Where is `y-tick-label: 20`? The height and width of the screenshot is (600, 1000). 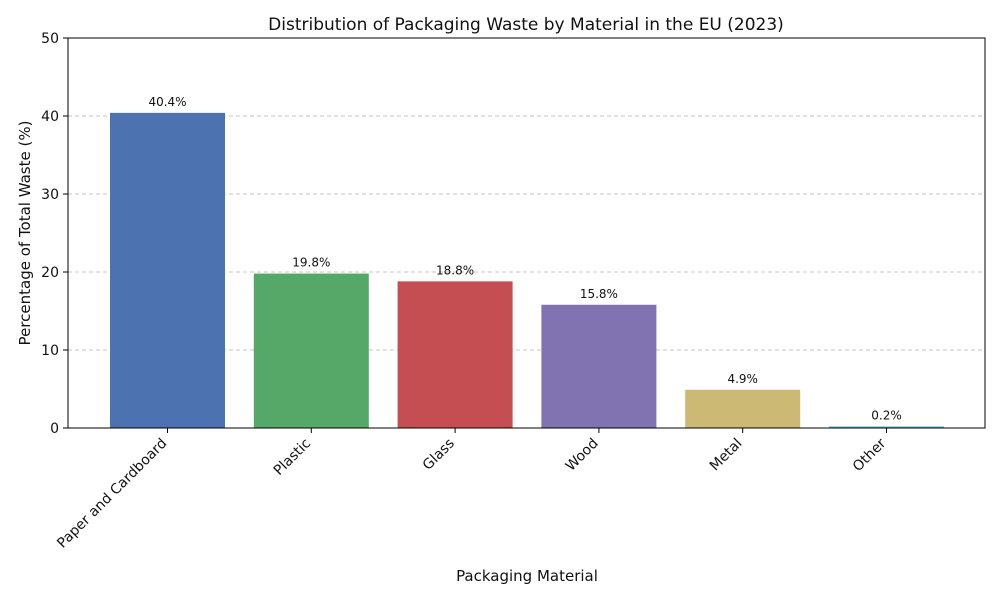 y-tick-label: 20 is located at coordinates (50, 273).